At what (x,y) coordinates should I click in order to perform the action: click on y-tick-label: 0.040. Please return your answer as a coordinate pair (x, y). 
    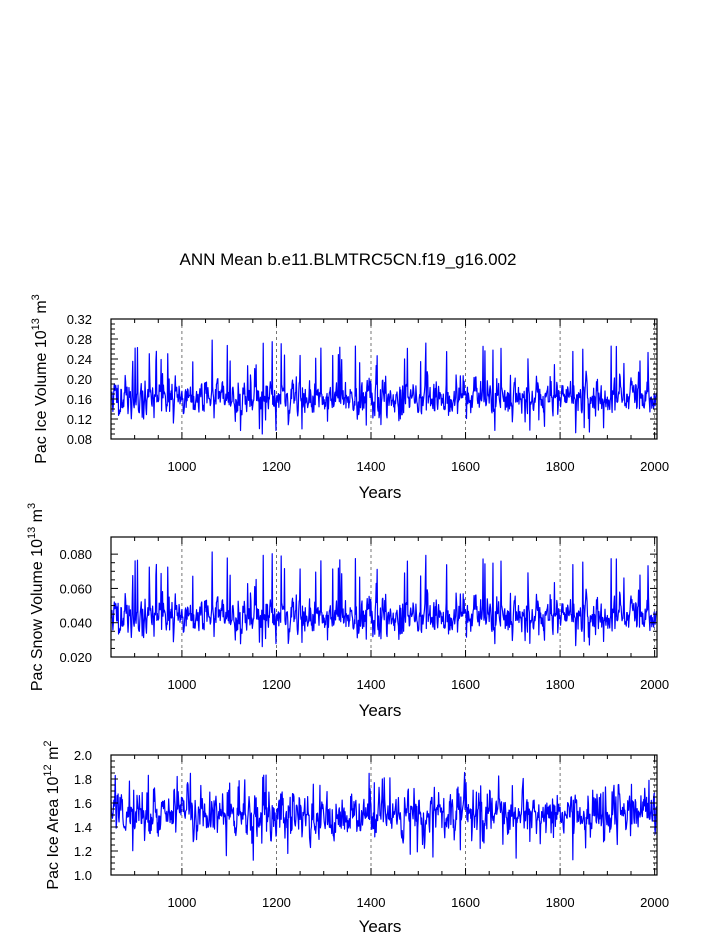
    Looking at the image, I should click on (75, 623).